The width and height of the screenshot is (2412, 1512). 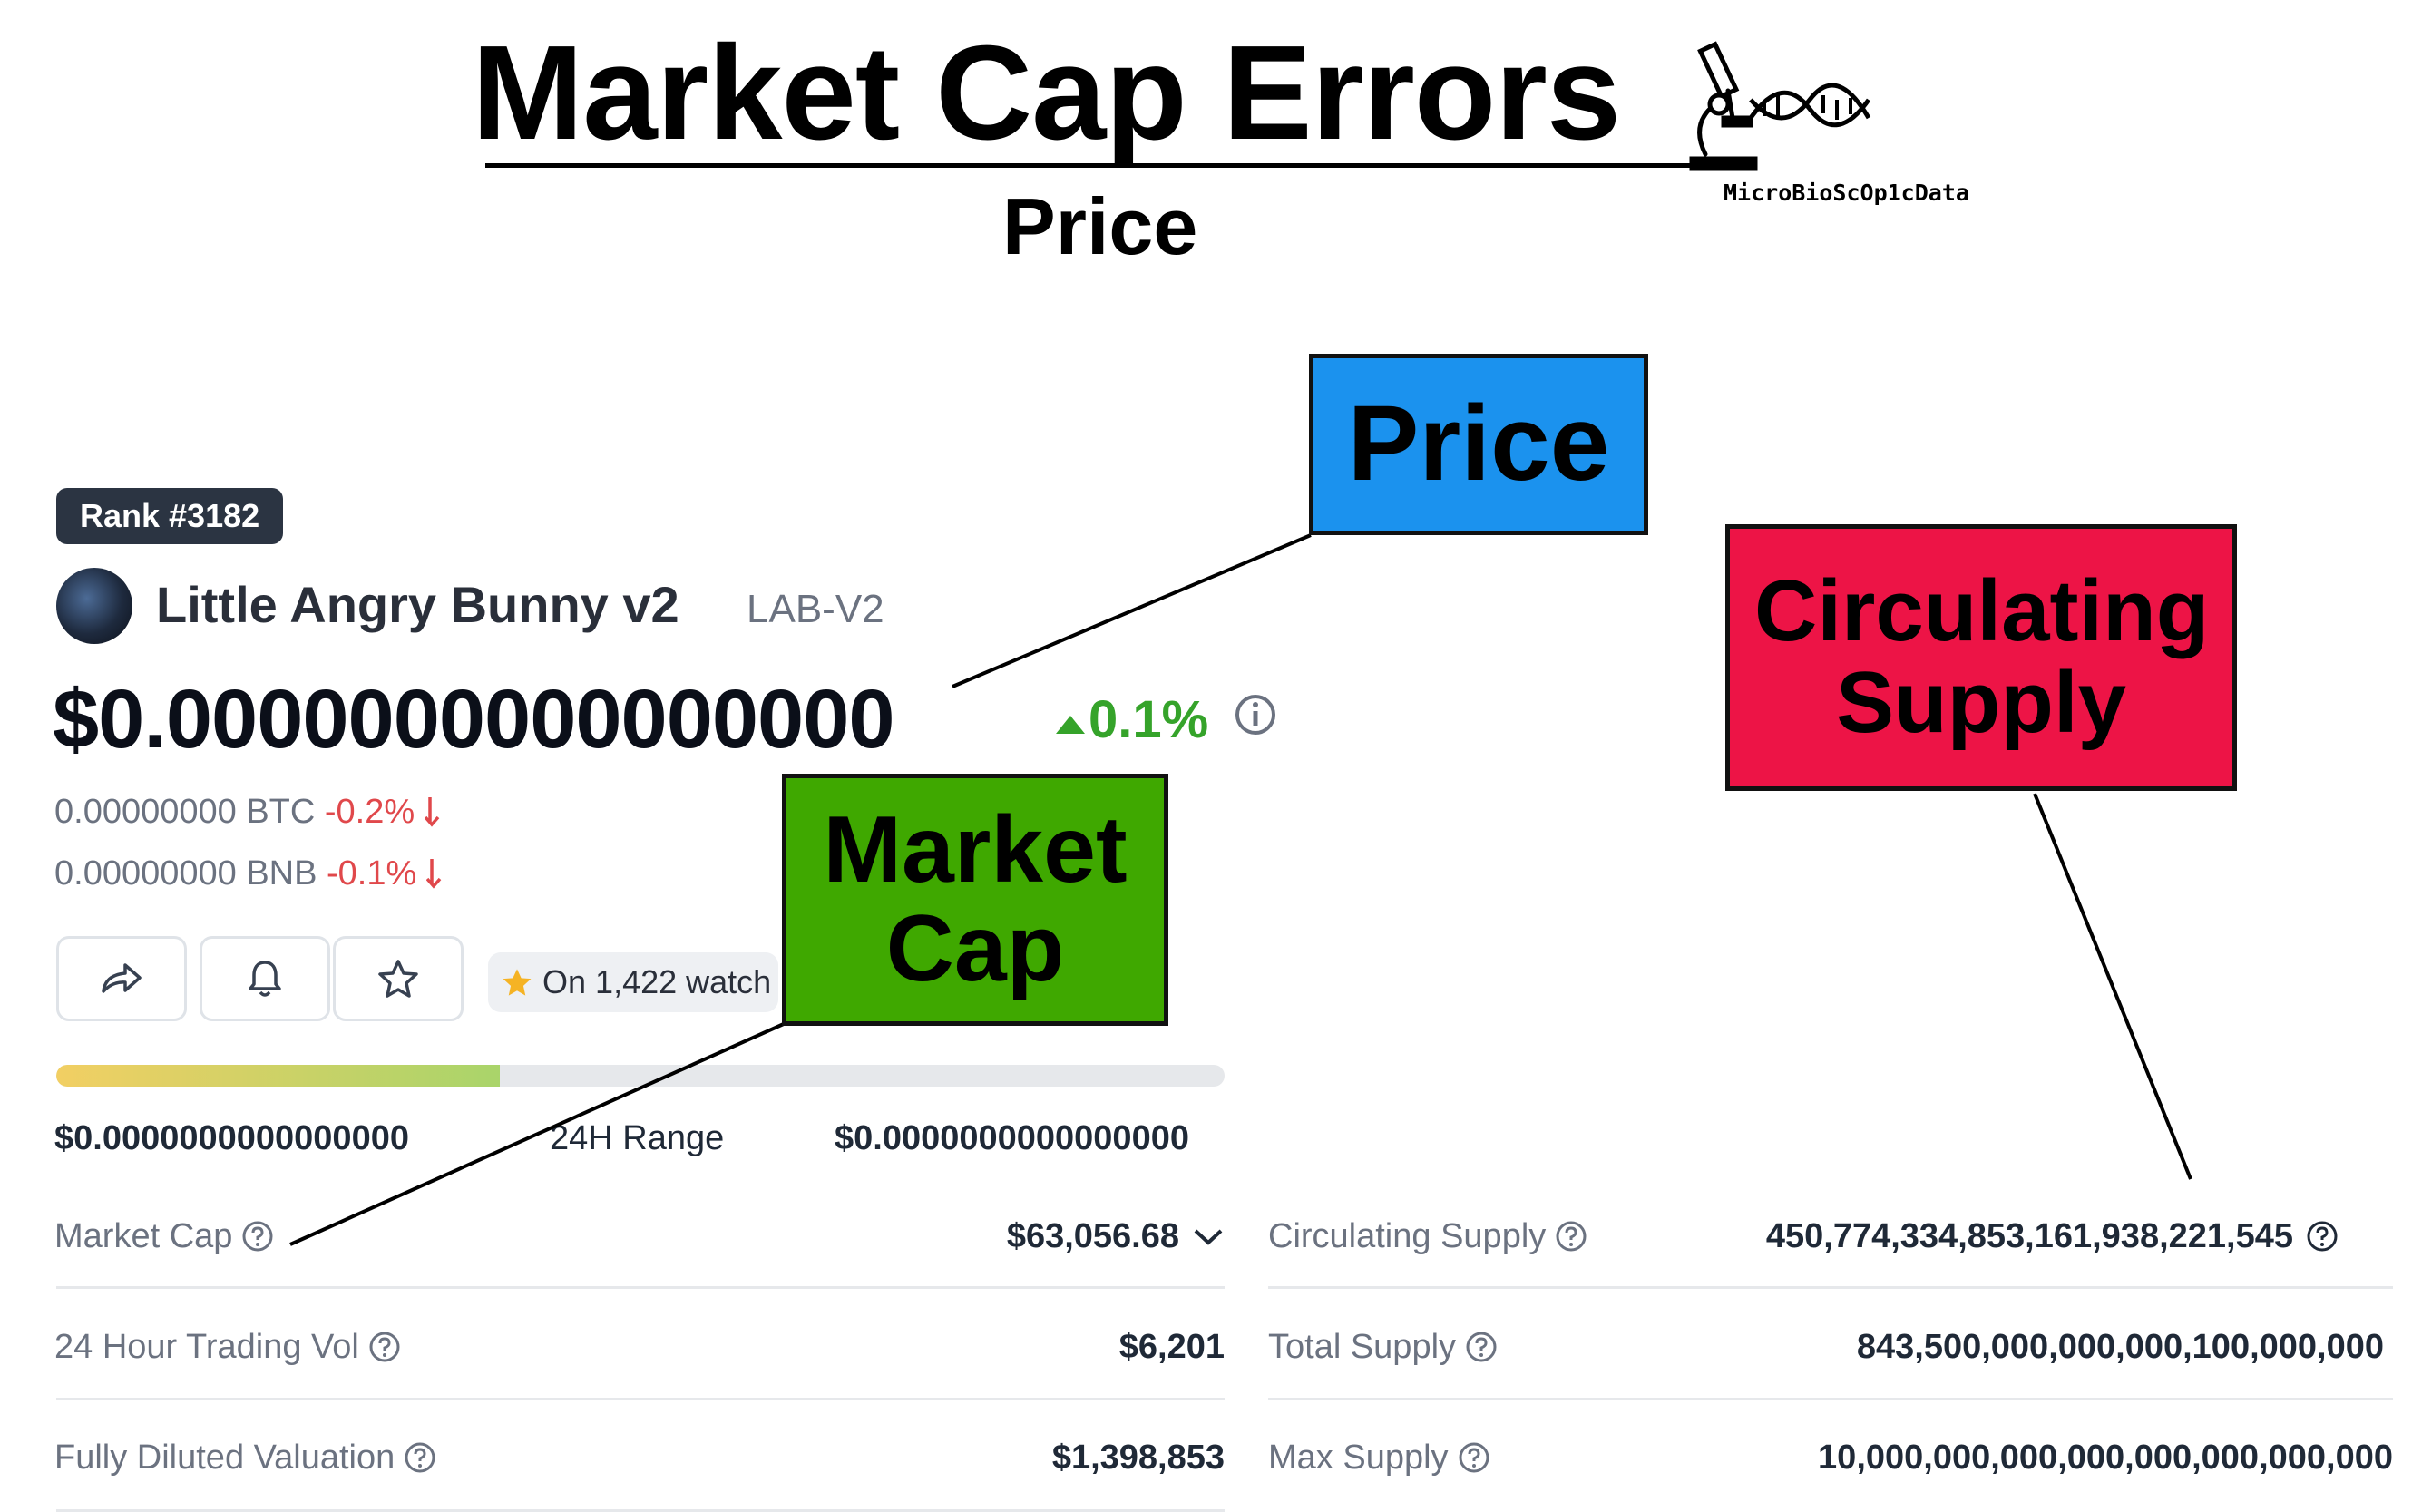 I want to click on coin-symbol: LAB-V2, so click(x=815, y=609).